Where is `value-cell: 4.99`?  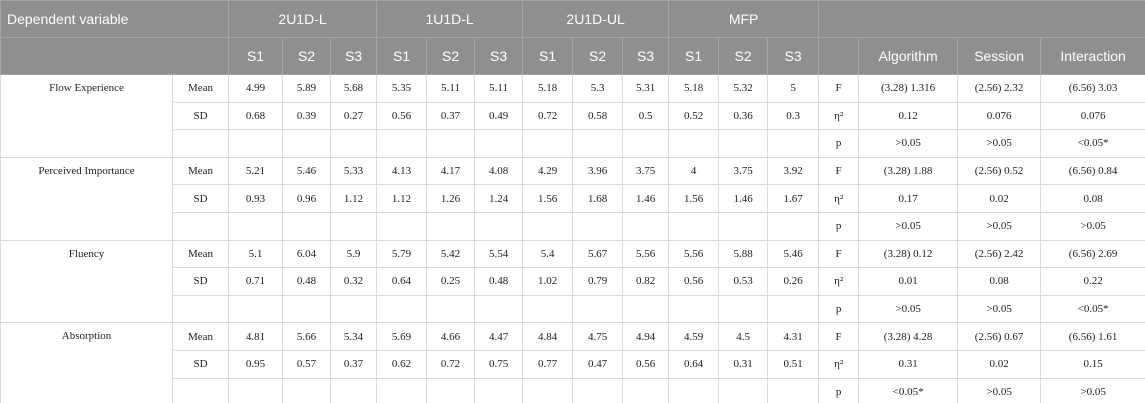
value-cell: 4.99 is located at coordinates (256, 88).